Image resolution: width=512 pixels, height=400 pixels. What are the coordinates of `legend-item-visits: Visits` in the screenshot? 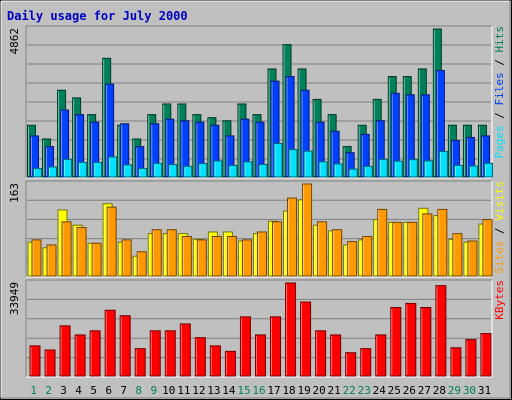 It's located at (499, 201).